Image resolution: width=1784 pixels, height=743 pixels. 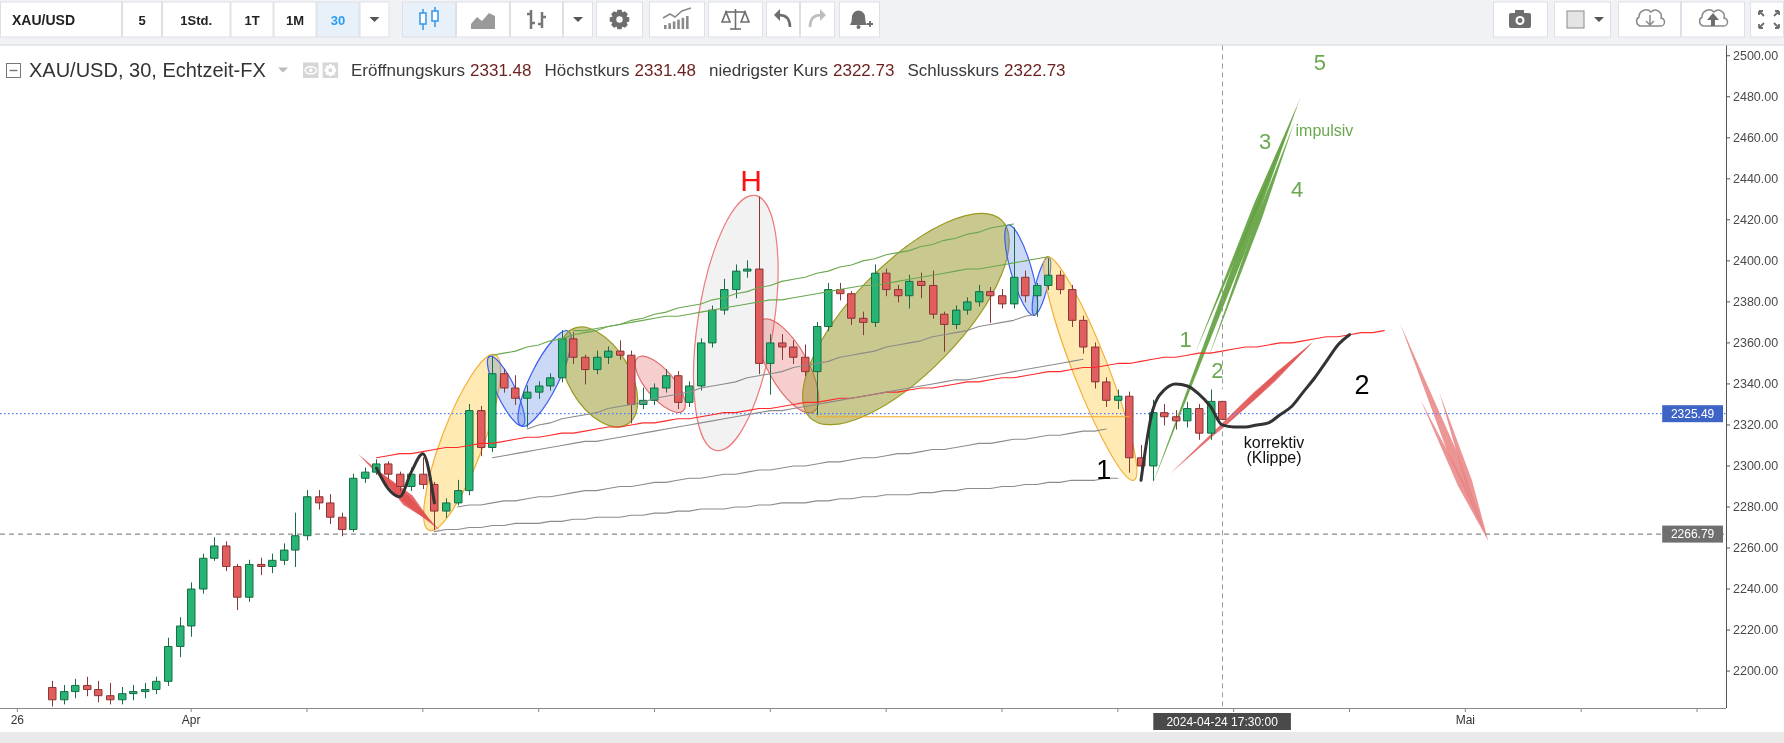 What do you see at coordinates (708, 70) in the screenshot?
I see `text: Eröffnungskurs 2331.48 Höchstkurs 2331.48 niedrigster Kurs 2322.73 Schlusskurs 2322.73` at bounding box center [708, 70].